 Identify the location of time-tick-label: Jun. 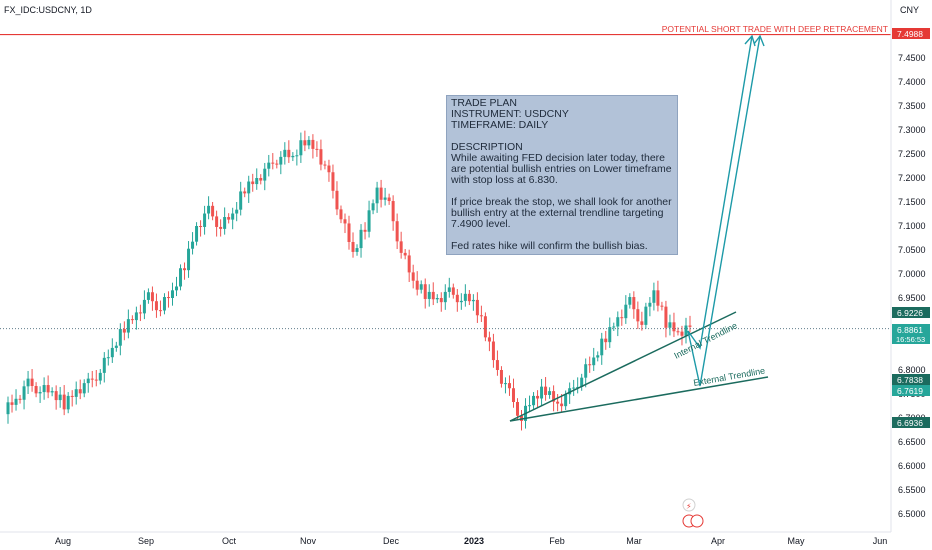
(880, 541).